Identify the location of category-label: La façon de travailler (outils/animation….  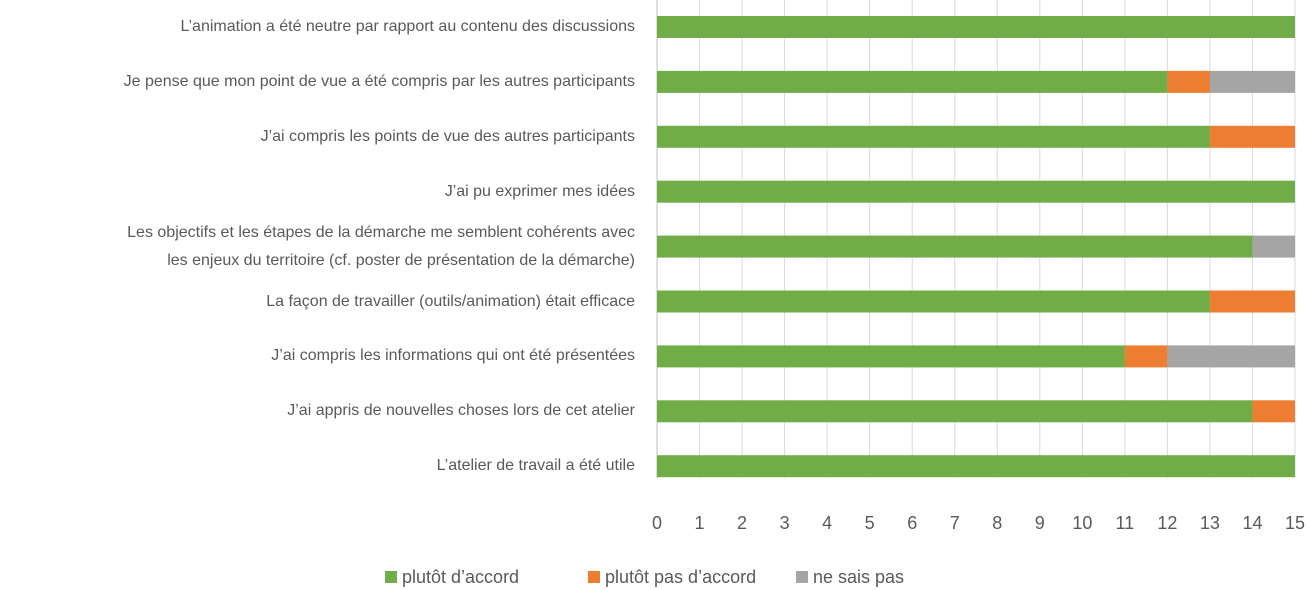
(450, 301).